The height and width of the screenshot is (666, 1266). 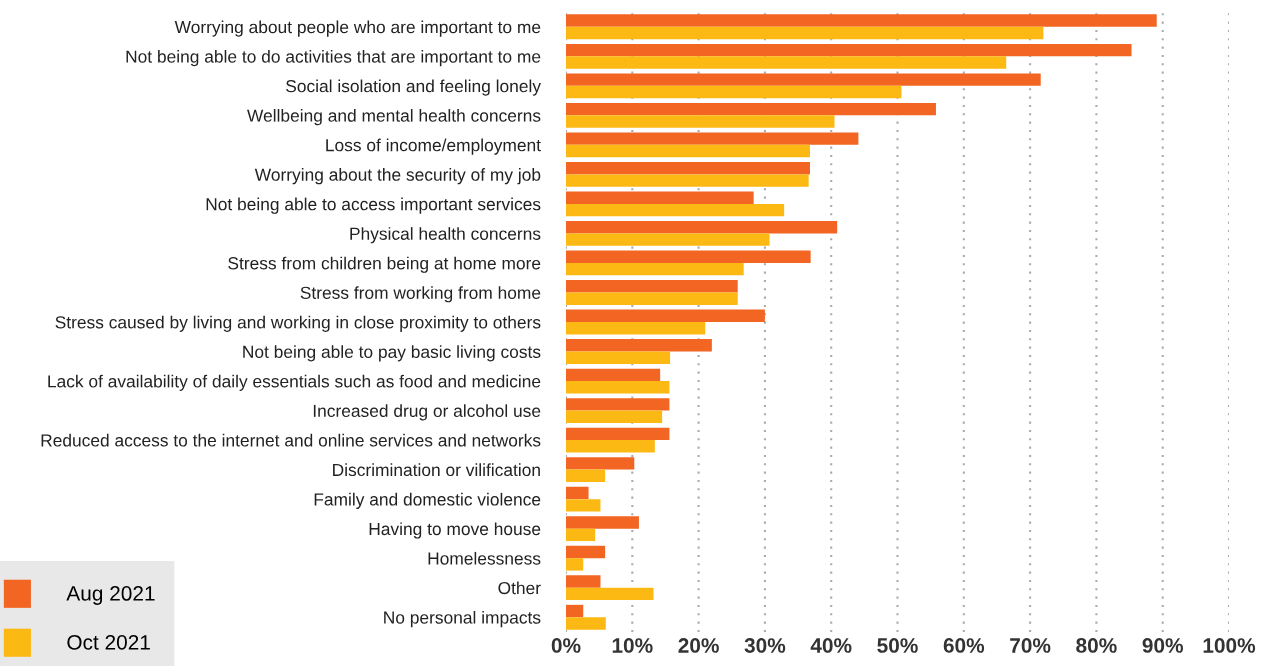 I want to click on y-tick-label: Increased drug or alcohol use, so click(x=427, y=412).